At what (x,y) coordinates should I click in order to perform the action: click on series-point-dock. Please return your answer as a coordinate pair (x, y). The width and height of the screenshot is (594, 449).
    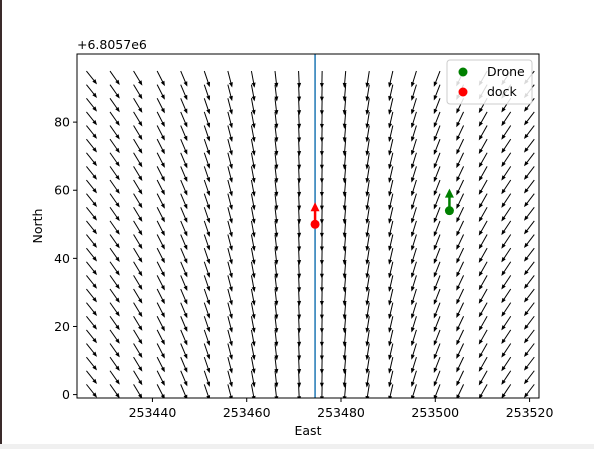
    Looking at the image, I should click on (315, 215).